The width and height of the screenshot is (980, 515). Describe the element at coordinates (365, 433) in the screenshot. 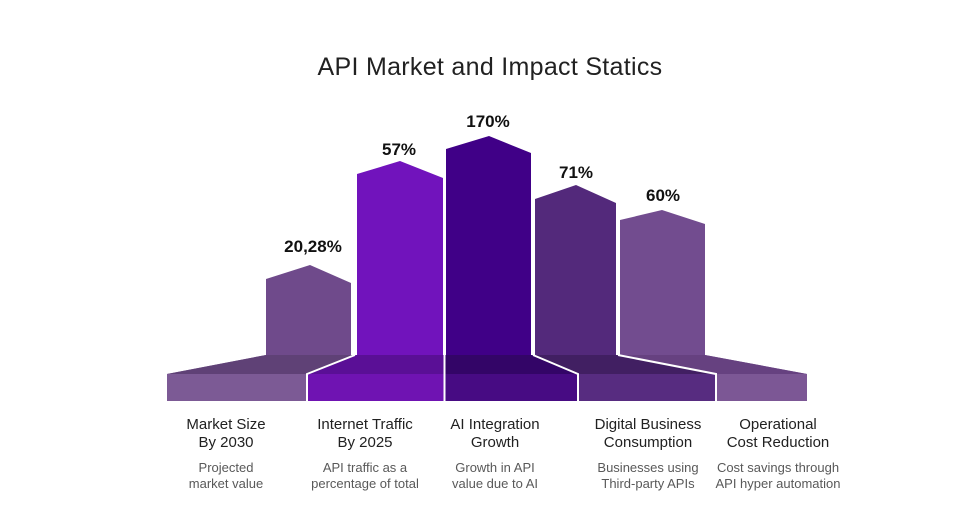

I see `category-label: Internet Traffic By 2025` at that location.